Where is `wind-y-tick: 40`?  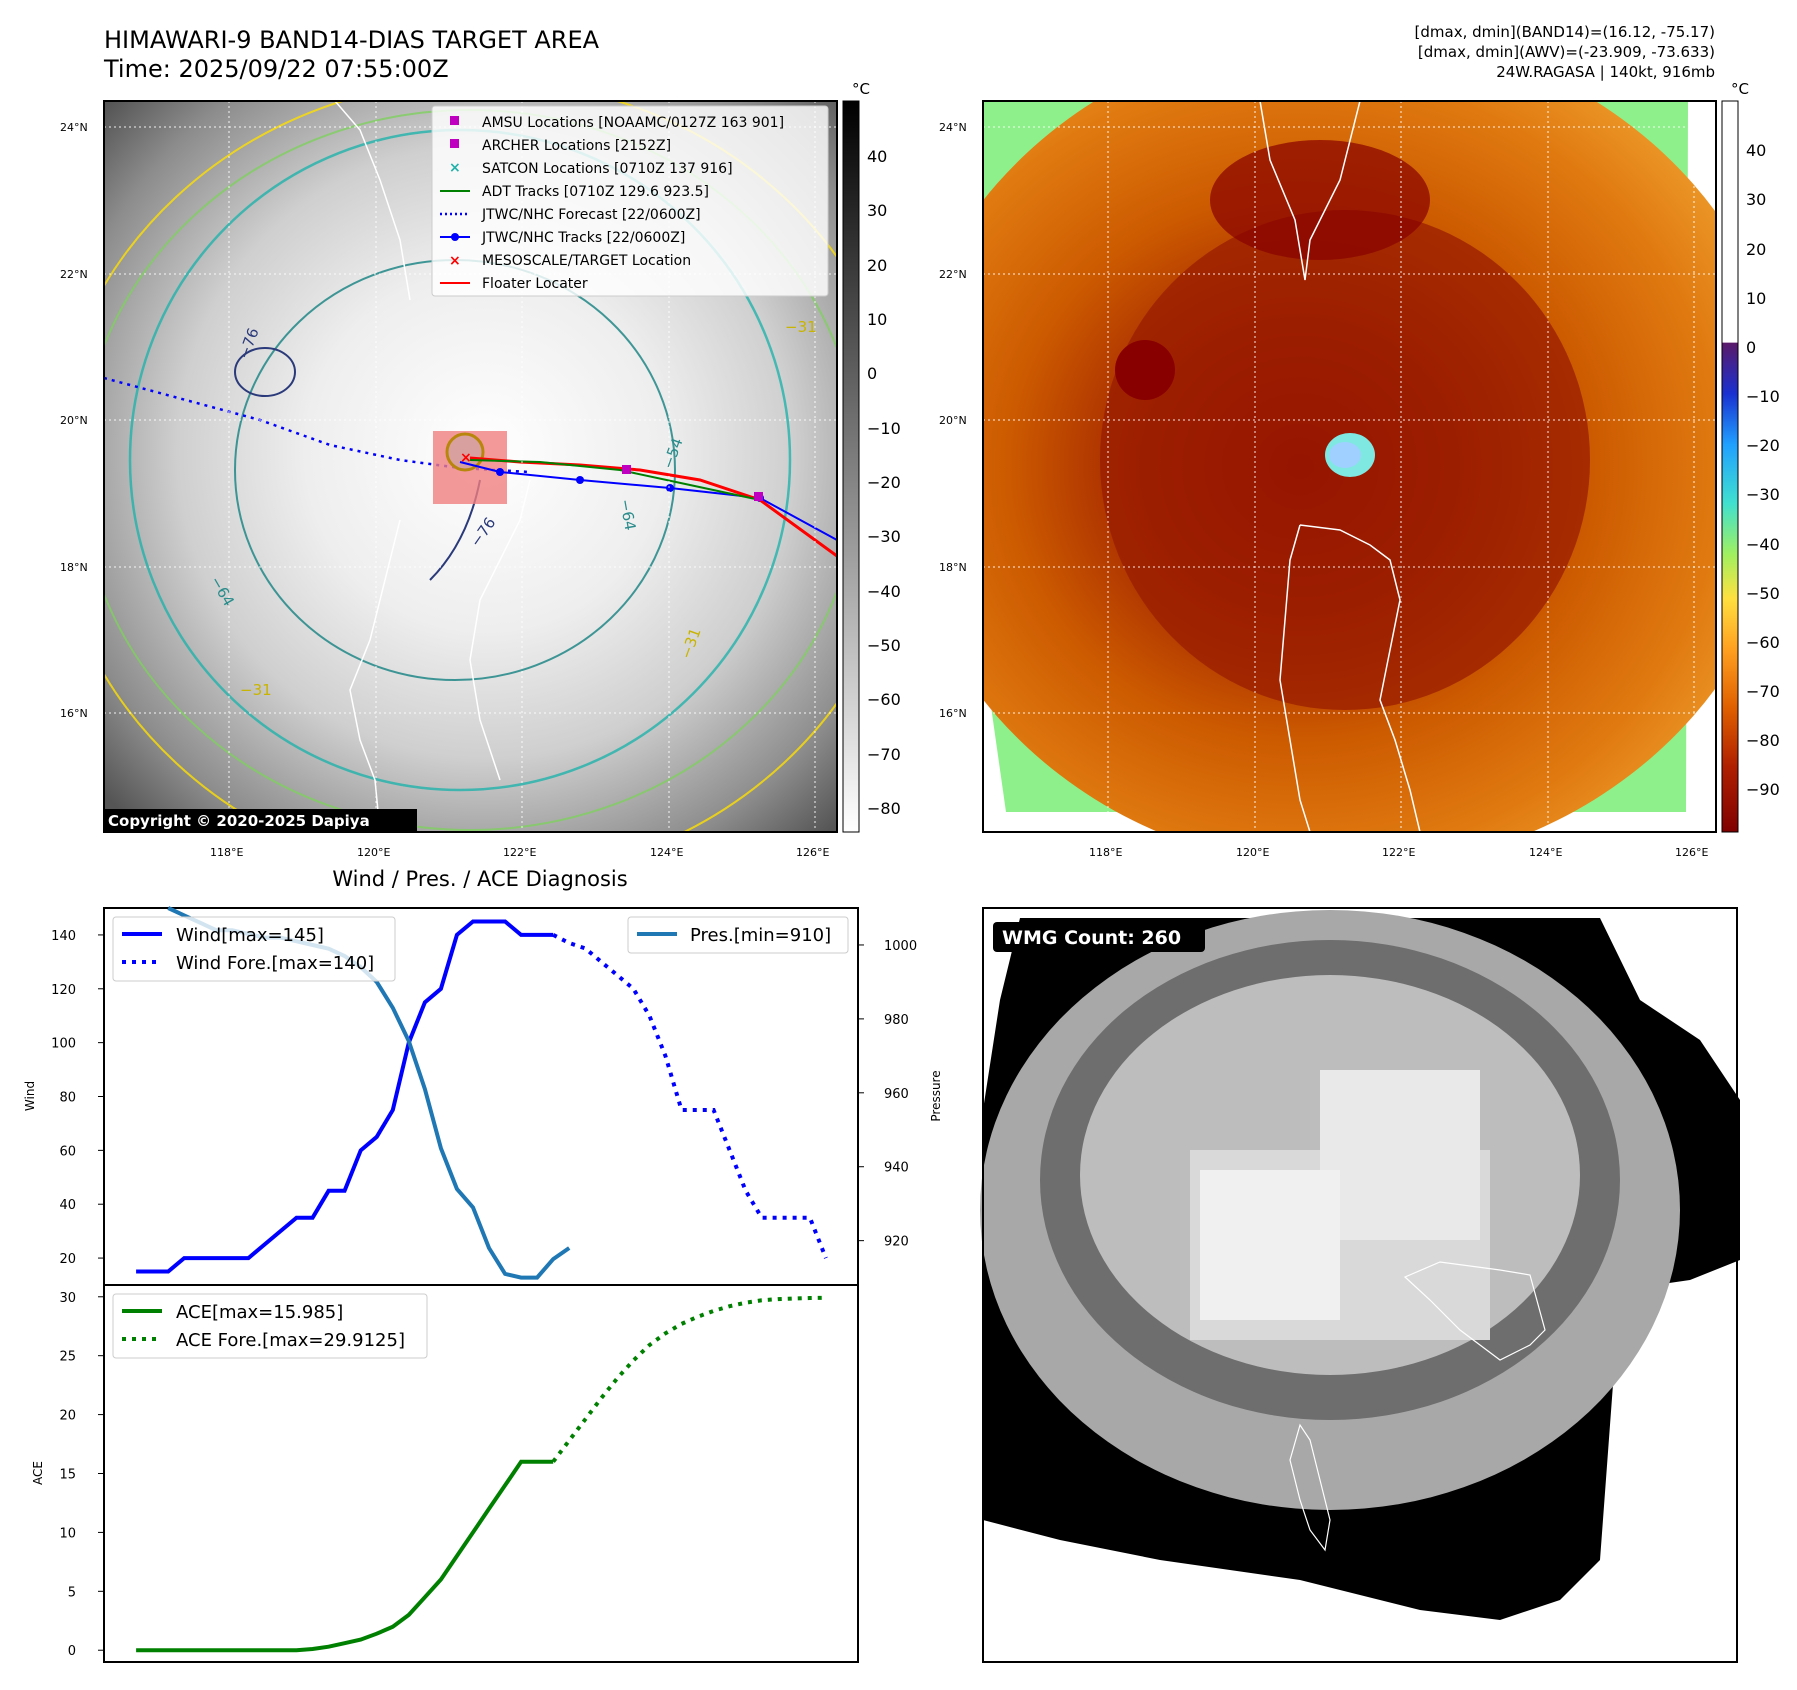 wind-y-tick: 40 is located at coordinates (67, 1205).